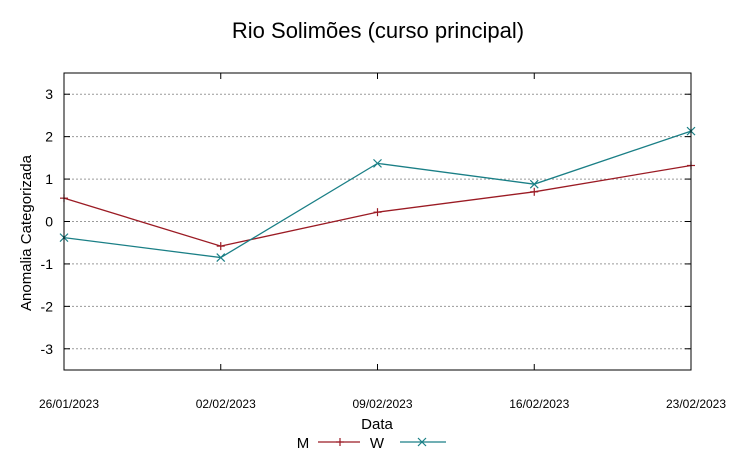 This screenshot has height=459, width=753. I want to click on x-tick-label-0: 26/01/2023, so click(69, 404).